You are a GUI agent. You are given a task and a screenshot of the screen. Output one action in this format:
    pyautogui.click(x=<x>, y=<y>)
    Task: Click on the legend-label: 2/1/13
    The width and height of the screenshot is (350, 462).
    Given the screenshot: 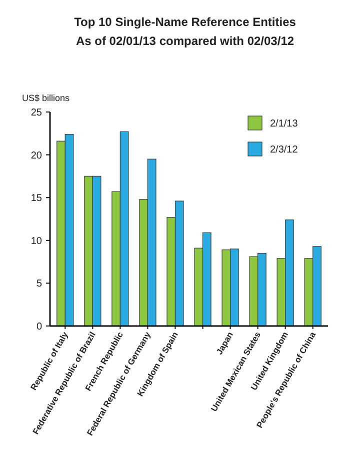 What is the action you would take?
    pyautogui.click(x=284, y=124)
    